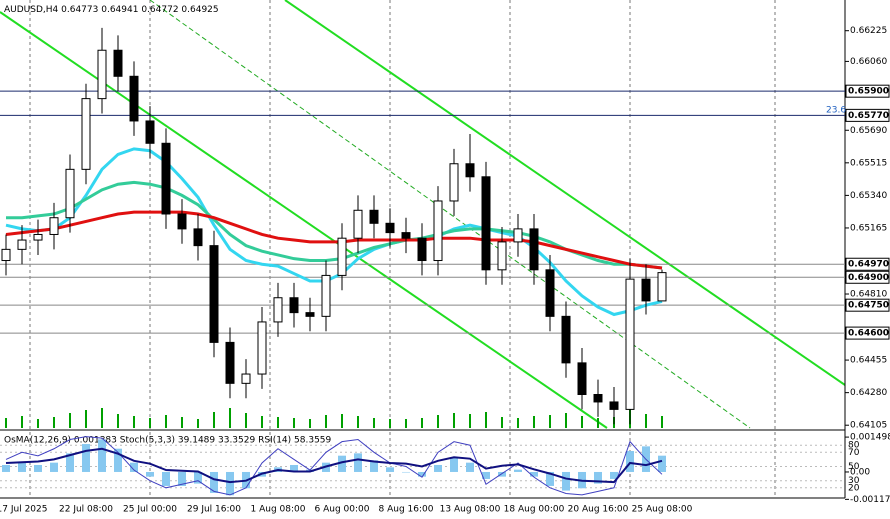 This screenshot has height=519, width=890. What do you see at coordinates (406, 510) in the screenshot?
I see `x-tick-label: 8 Aug 16:00` at bounding box center [406, 510].